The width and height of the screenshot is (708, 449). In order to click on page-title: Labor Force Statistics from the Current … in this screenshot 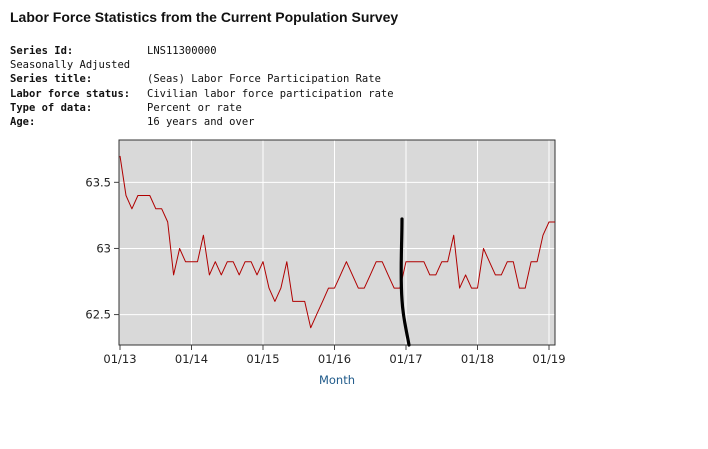, I will do `click(204, 17)`.